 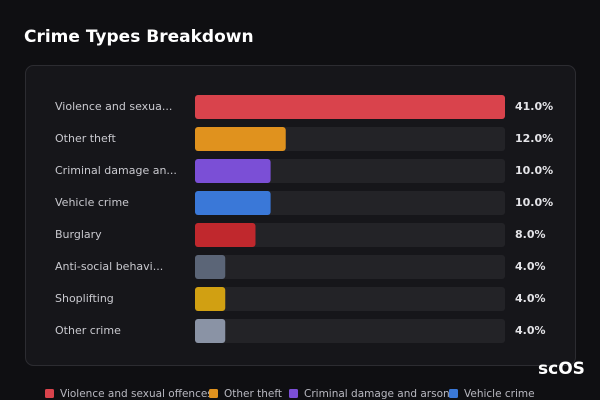 What do you see at coordinates (88, 330) in the screenshot?
I see `category-label: Other crime` at bounding box center [88, 330].